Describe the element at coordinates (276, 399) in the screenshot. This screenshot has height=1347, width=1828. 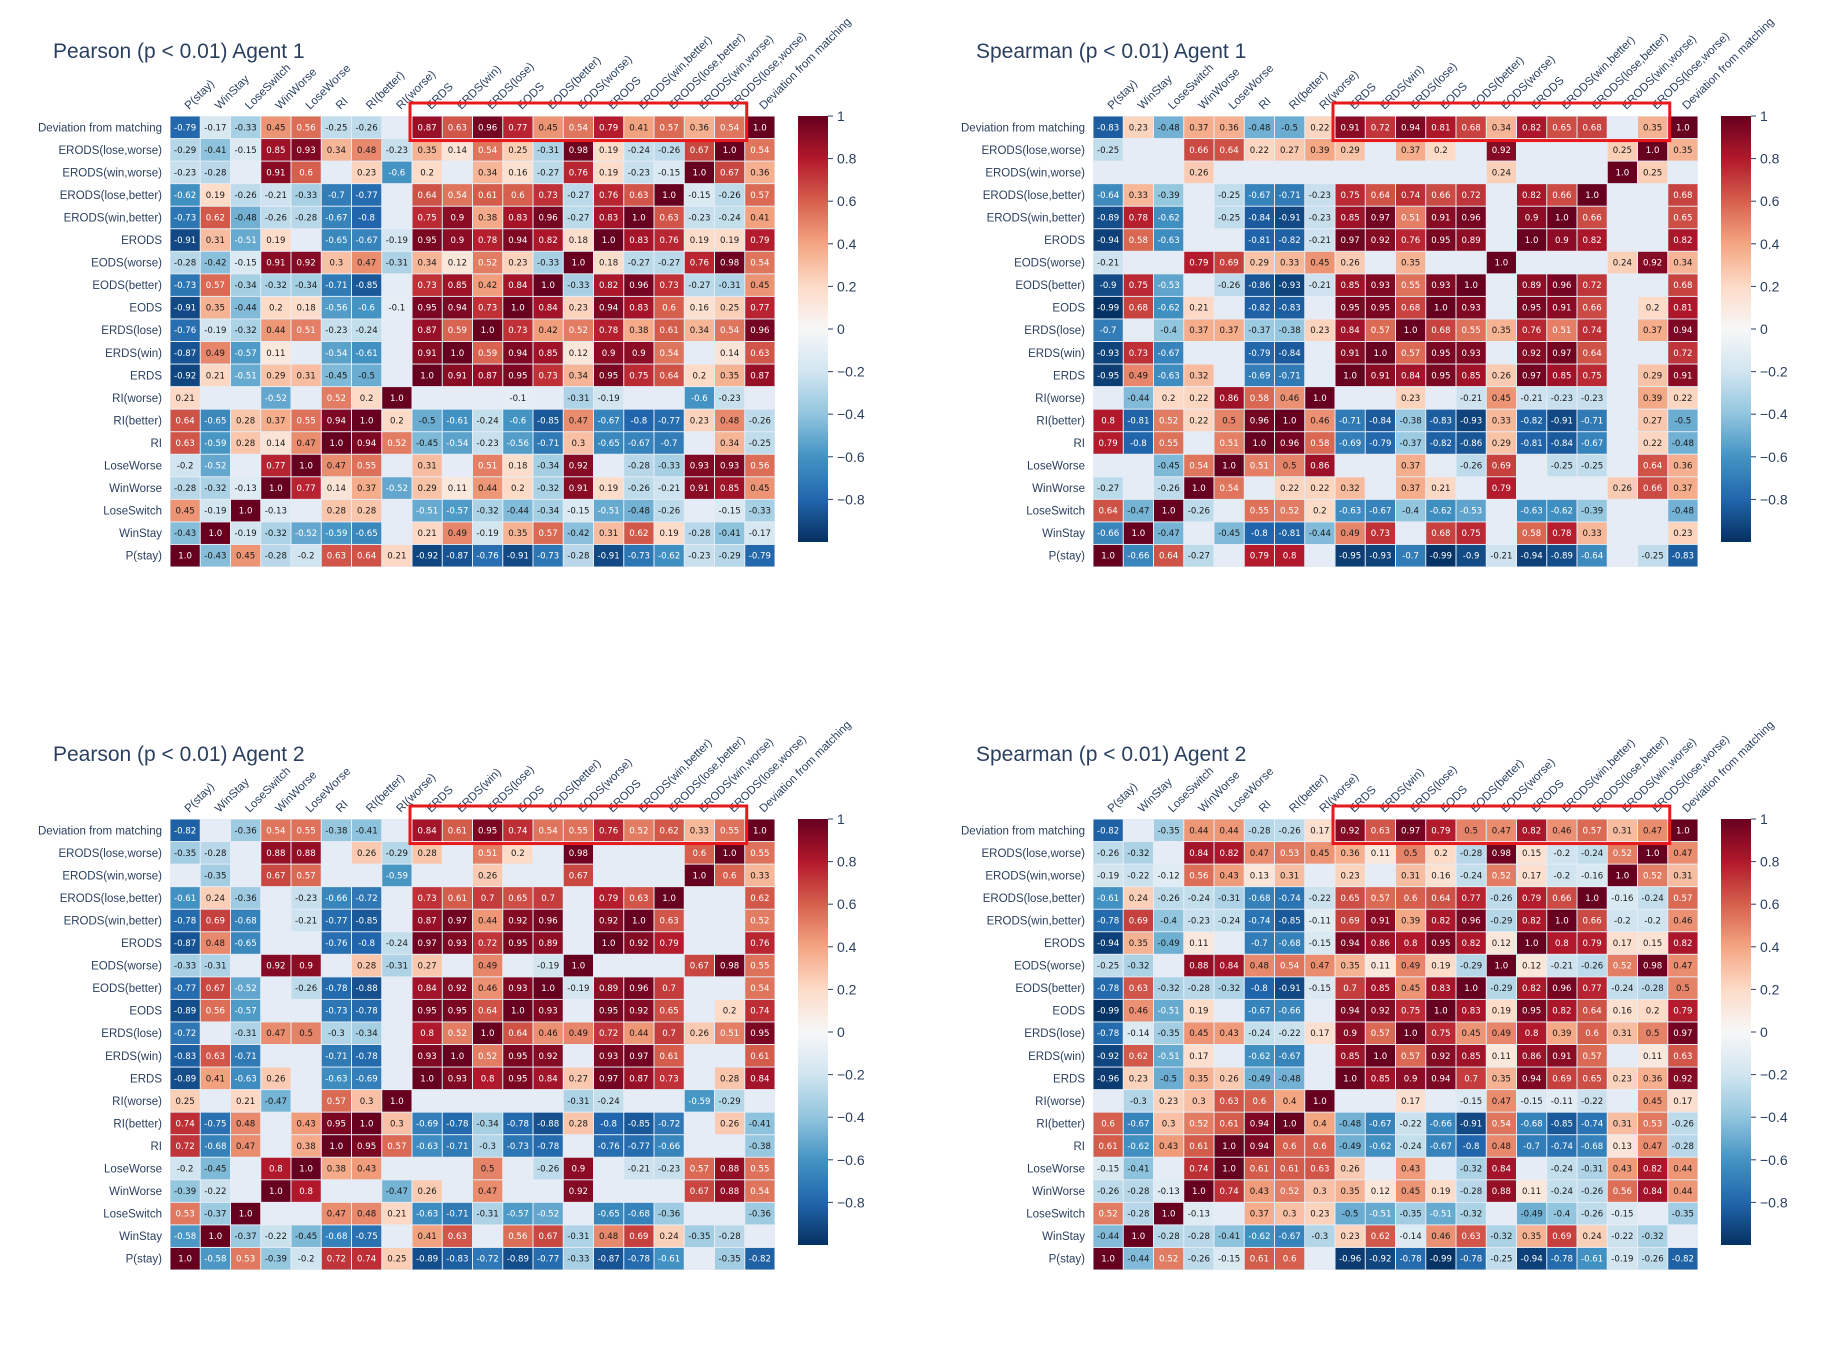
I see `cell-value-label: -0.52` at that location.